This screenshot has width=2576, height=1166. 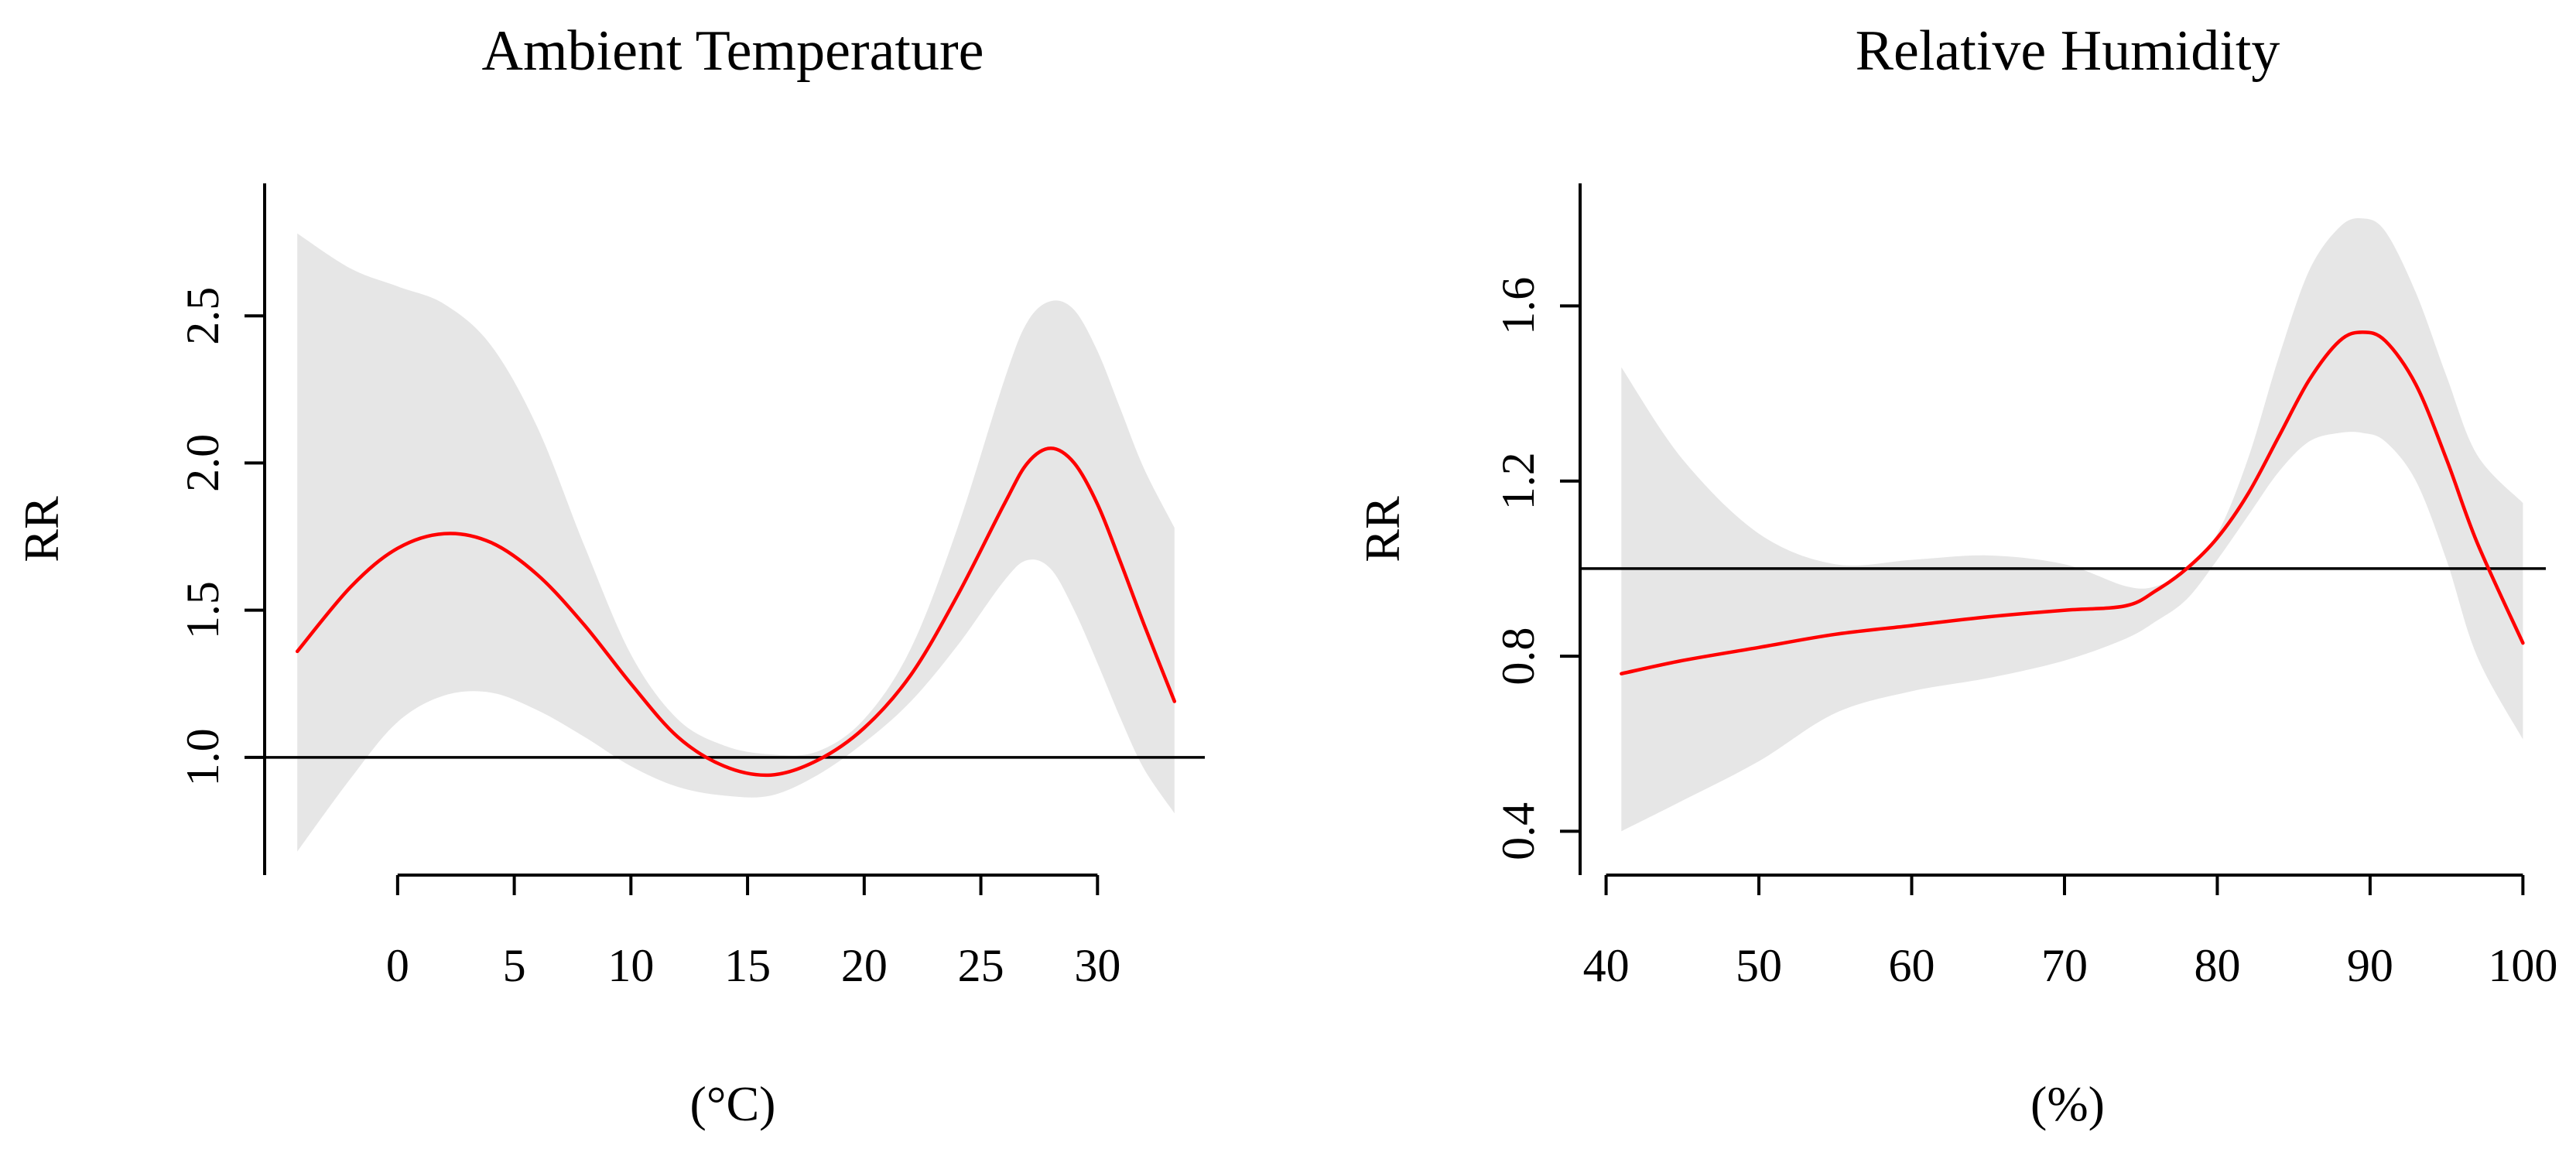 What do you see at coordinates (2070, 933) in the screenshot?
I see `x-ticks: 40 50 60 70 80 90 100` at bounding box center [2070, 933].